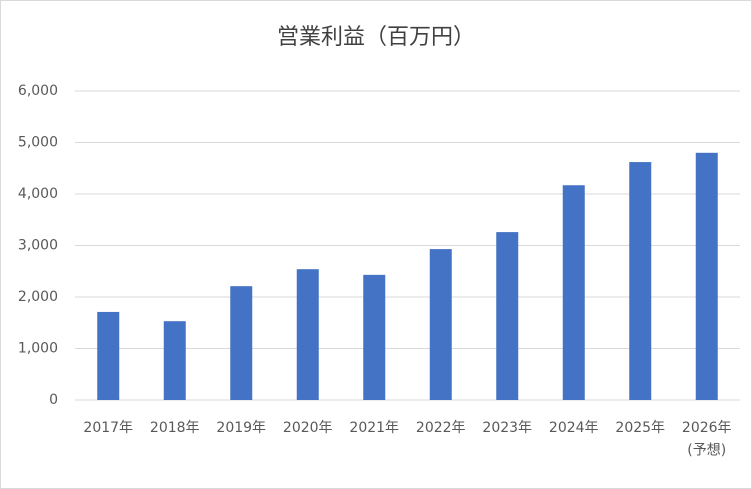 The width and height of the screenshot is (752, 489). I want to click on y-tick-label: 1,000, so click(38, 349).